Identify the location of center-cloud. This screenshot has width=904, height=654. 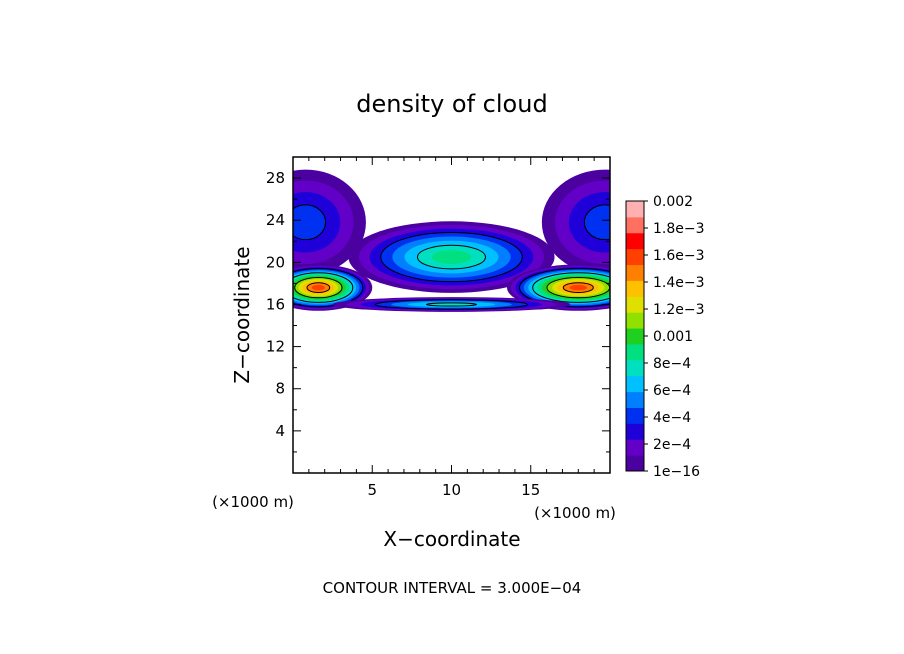
(451, 257).